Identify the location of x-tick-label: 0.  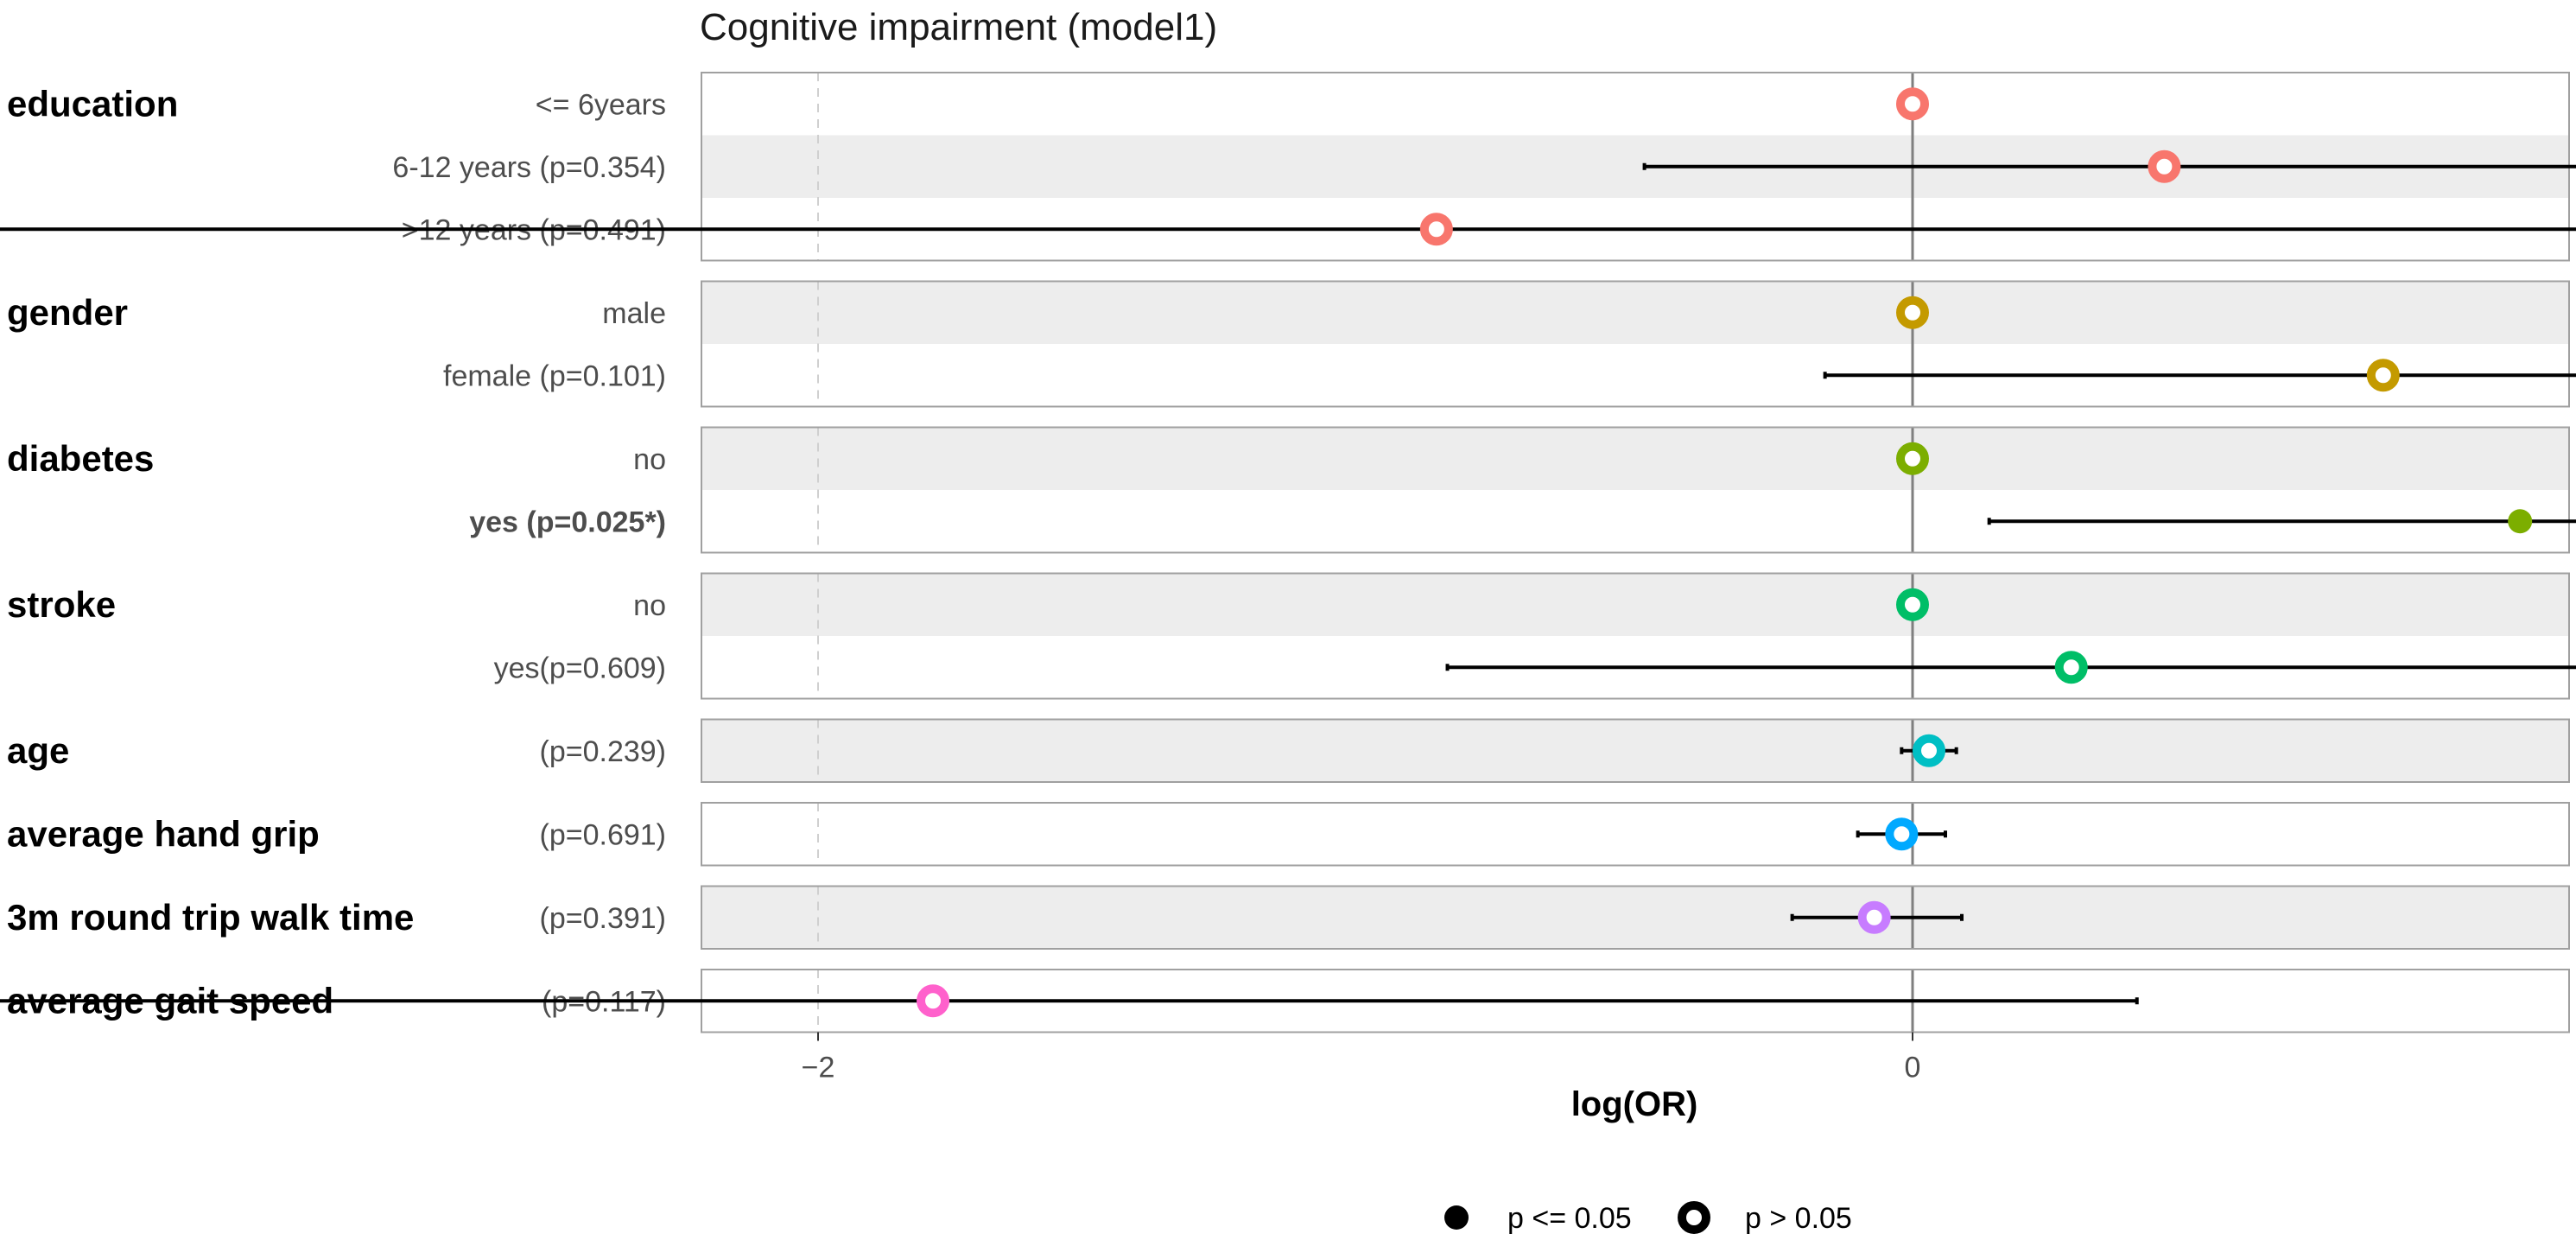
(1913, 1068).